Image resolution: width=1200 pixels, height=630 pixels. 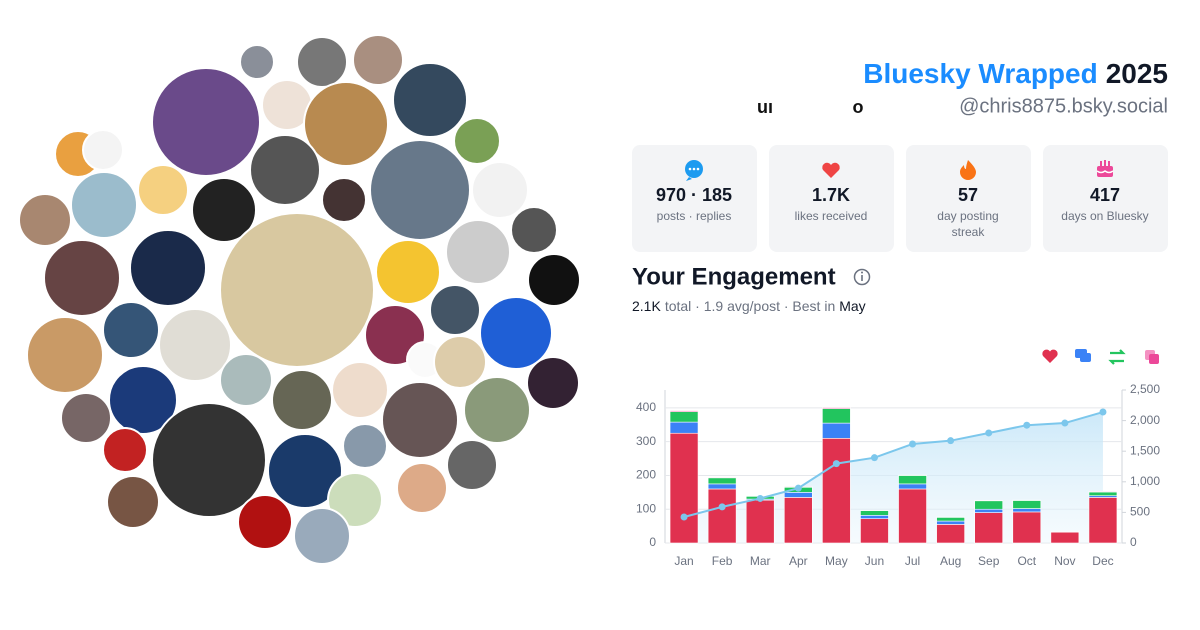 What do you see at coordinates (749, 306) in the screenshot?
I see `engagement-summary: 2.1K total · 1.9 avg/post · Best in May` at bounding box center [749, 306].